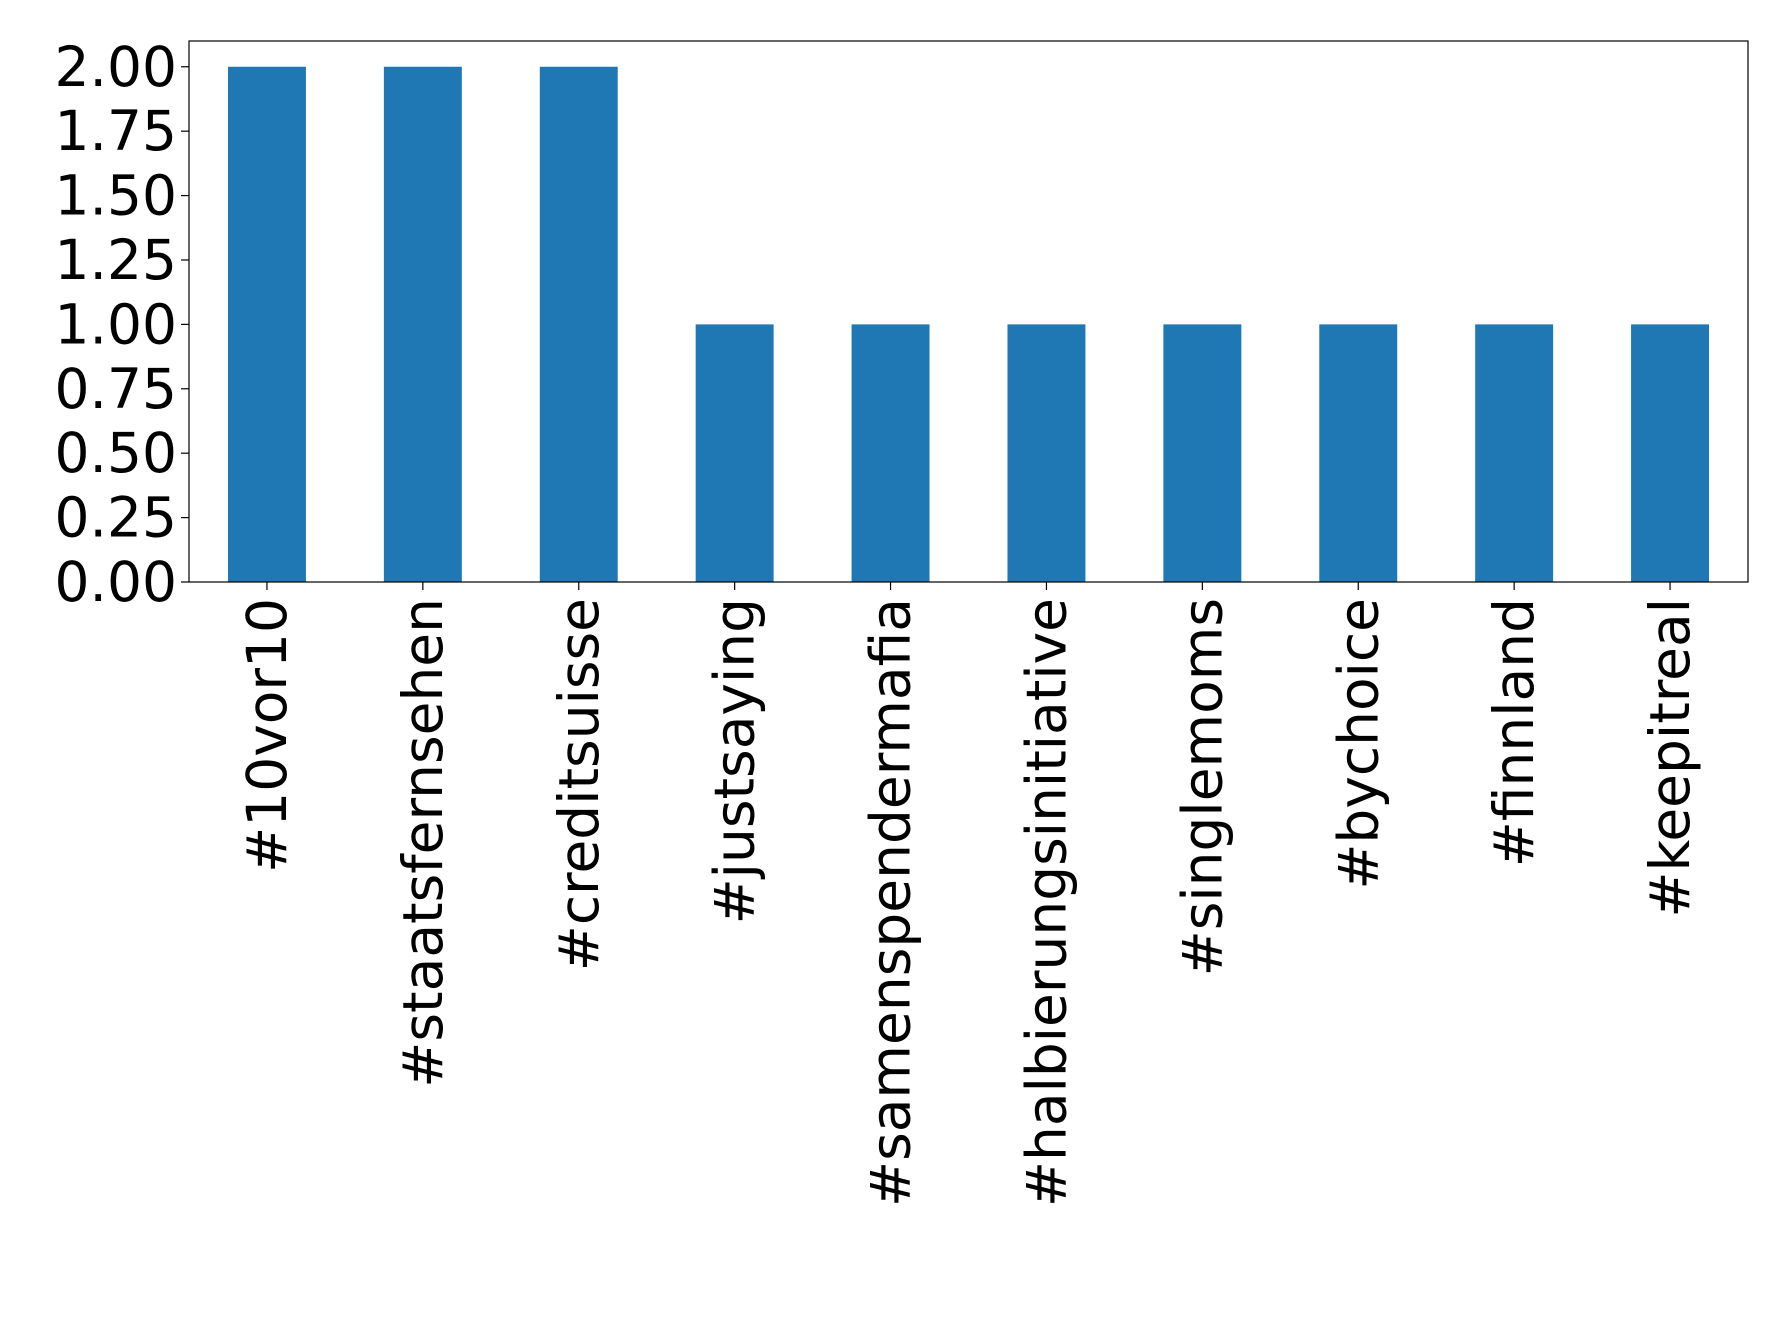  I want to click on y-tick-label: 1.75, so click(116, 131).